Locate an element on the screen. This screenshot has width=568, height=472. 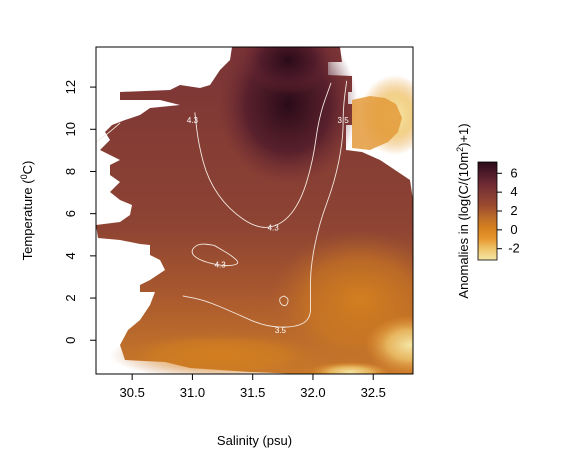
colorbar-title-superscript: 2 is located at coordinates (460, 149).